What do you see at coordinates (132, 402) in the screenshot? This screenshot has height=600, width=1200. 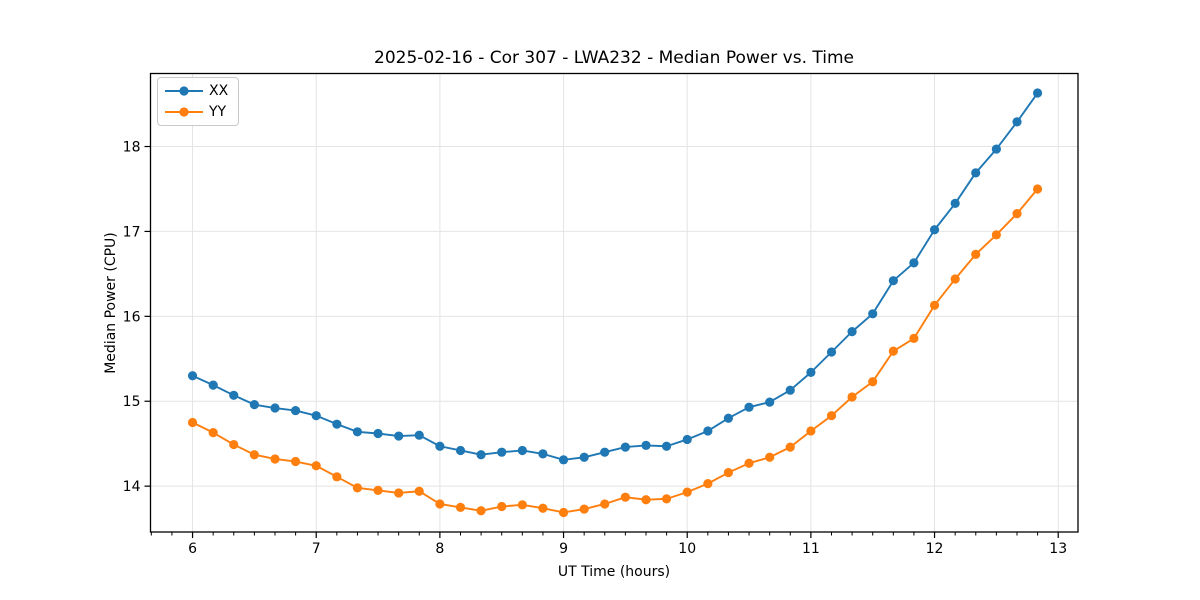 I see `y-tick-label: 15` at bounding box center [132, 402].